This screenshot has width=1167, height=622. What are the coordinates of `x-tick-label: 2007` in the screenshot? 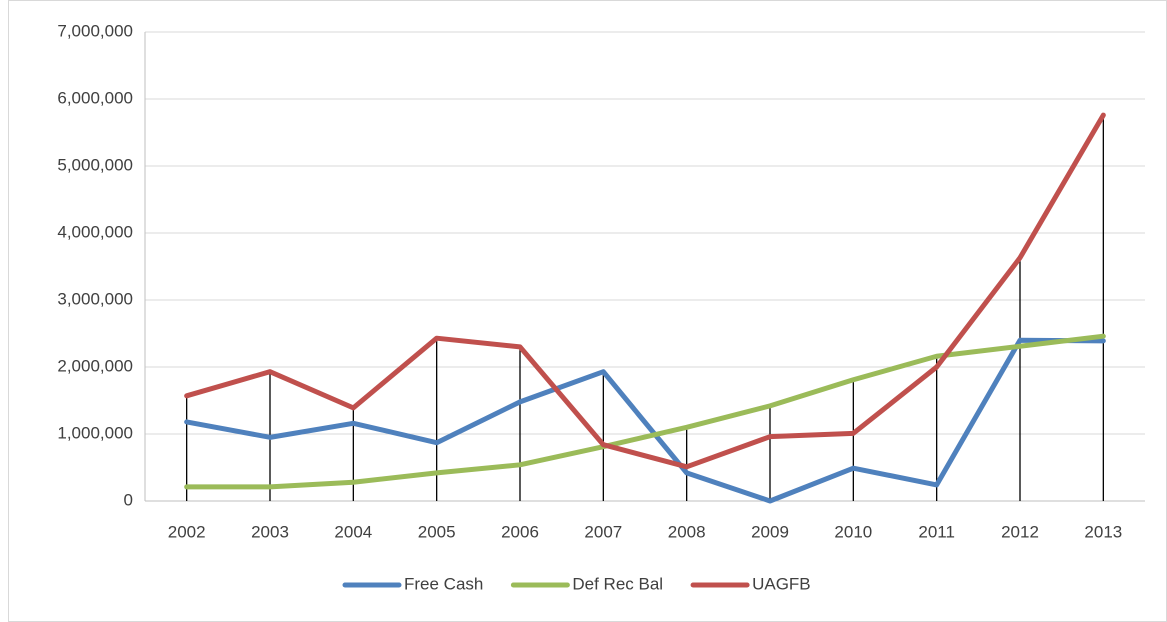 It's located at (603, 531).